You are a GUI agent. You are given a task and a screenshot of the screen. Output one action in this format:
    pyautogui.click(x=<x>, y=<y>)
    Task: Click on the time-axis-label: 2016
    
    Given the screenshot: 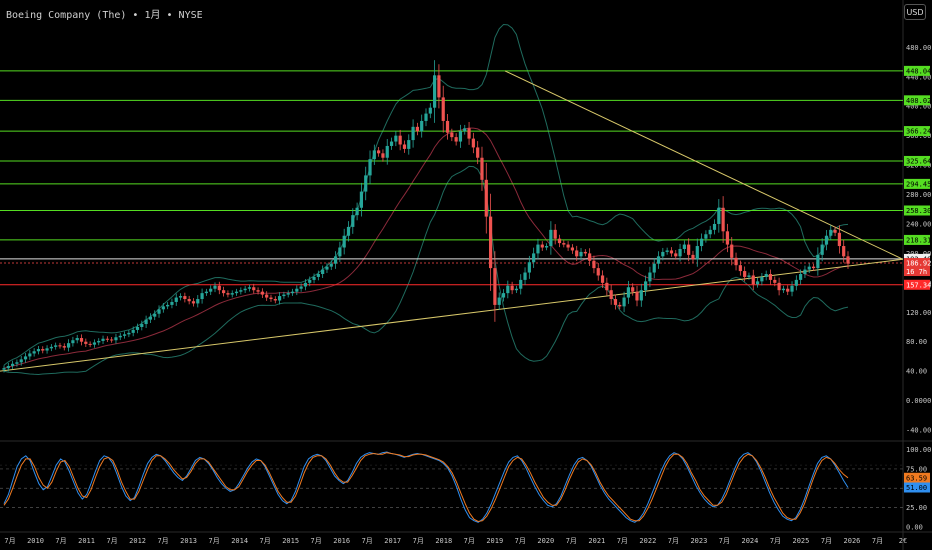 What is the action you would take?
    pyautogui.click(x=341, y=541)
    